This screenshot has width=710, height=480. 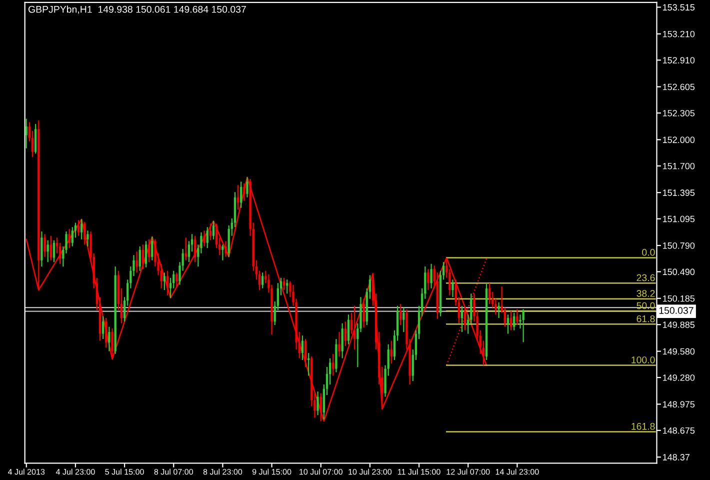 What do you see at coordinates (26, 471) in the screenshot?
I see `x-tick-label: 4 Jul 2013` at bounding box center [26, 471].